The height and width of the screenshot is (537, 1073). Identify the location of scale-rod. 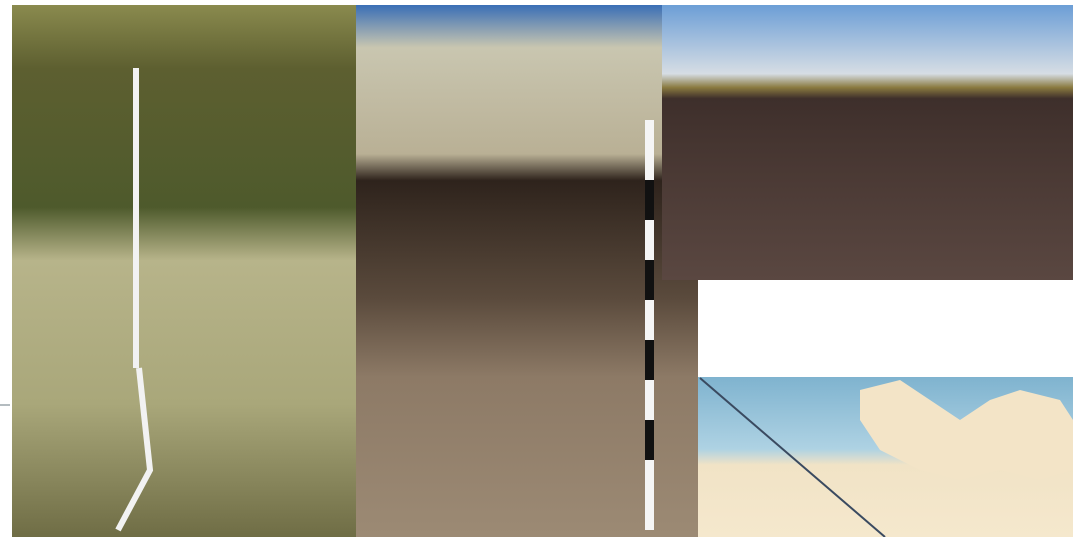
(649, 325).